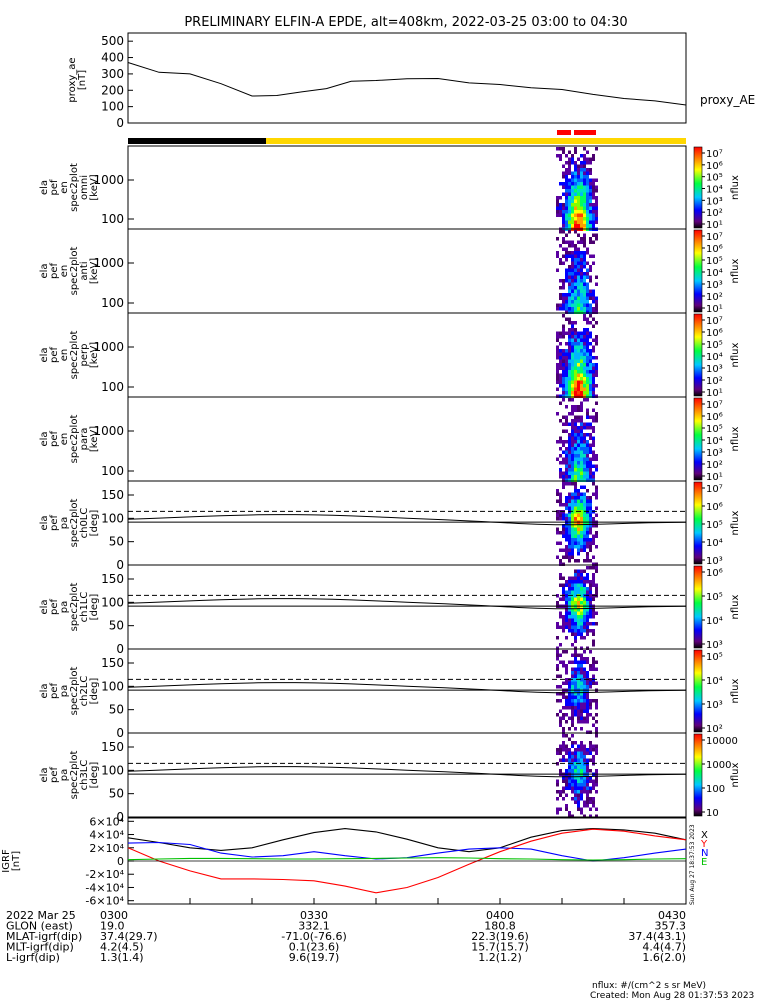 This screenshot has height=1000, width=775. I want to click on panel-perp-cells, so click(577, 356).